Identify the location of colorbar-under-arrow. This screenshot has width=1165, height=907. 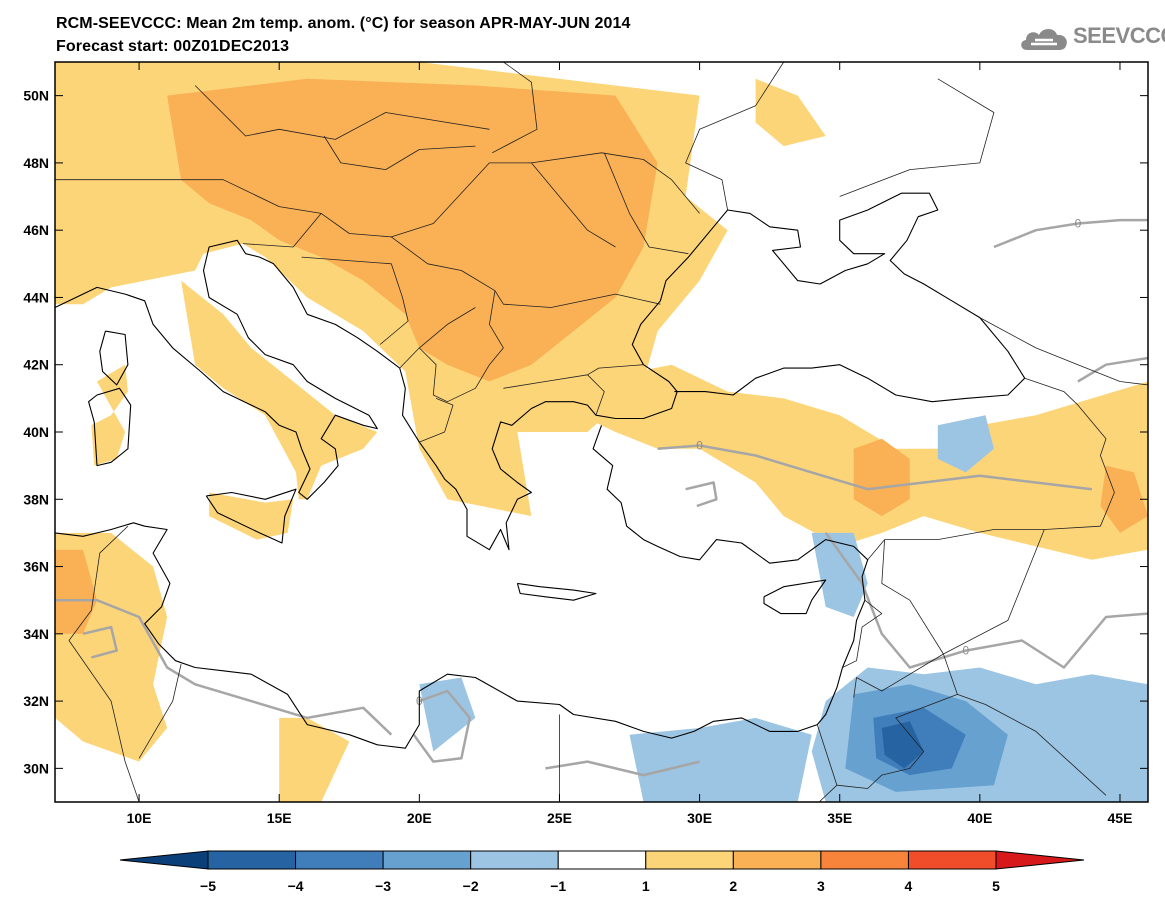
(164, 860).